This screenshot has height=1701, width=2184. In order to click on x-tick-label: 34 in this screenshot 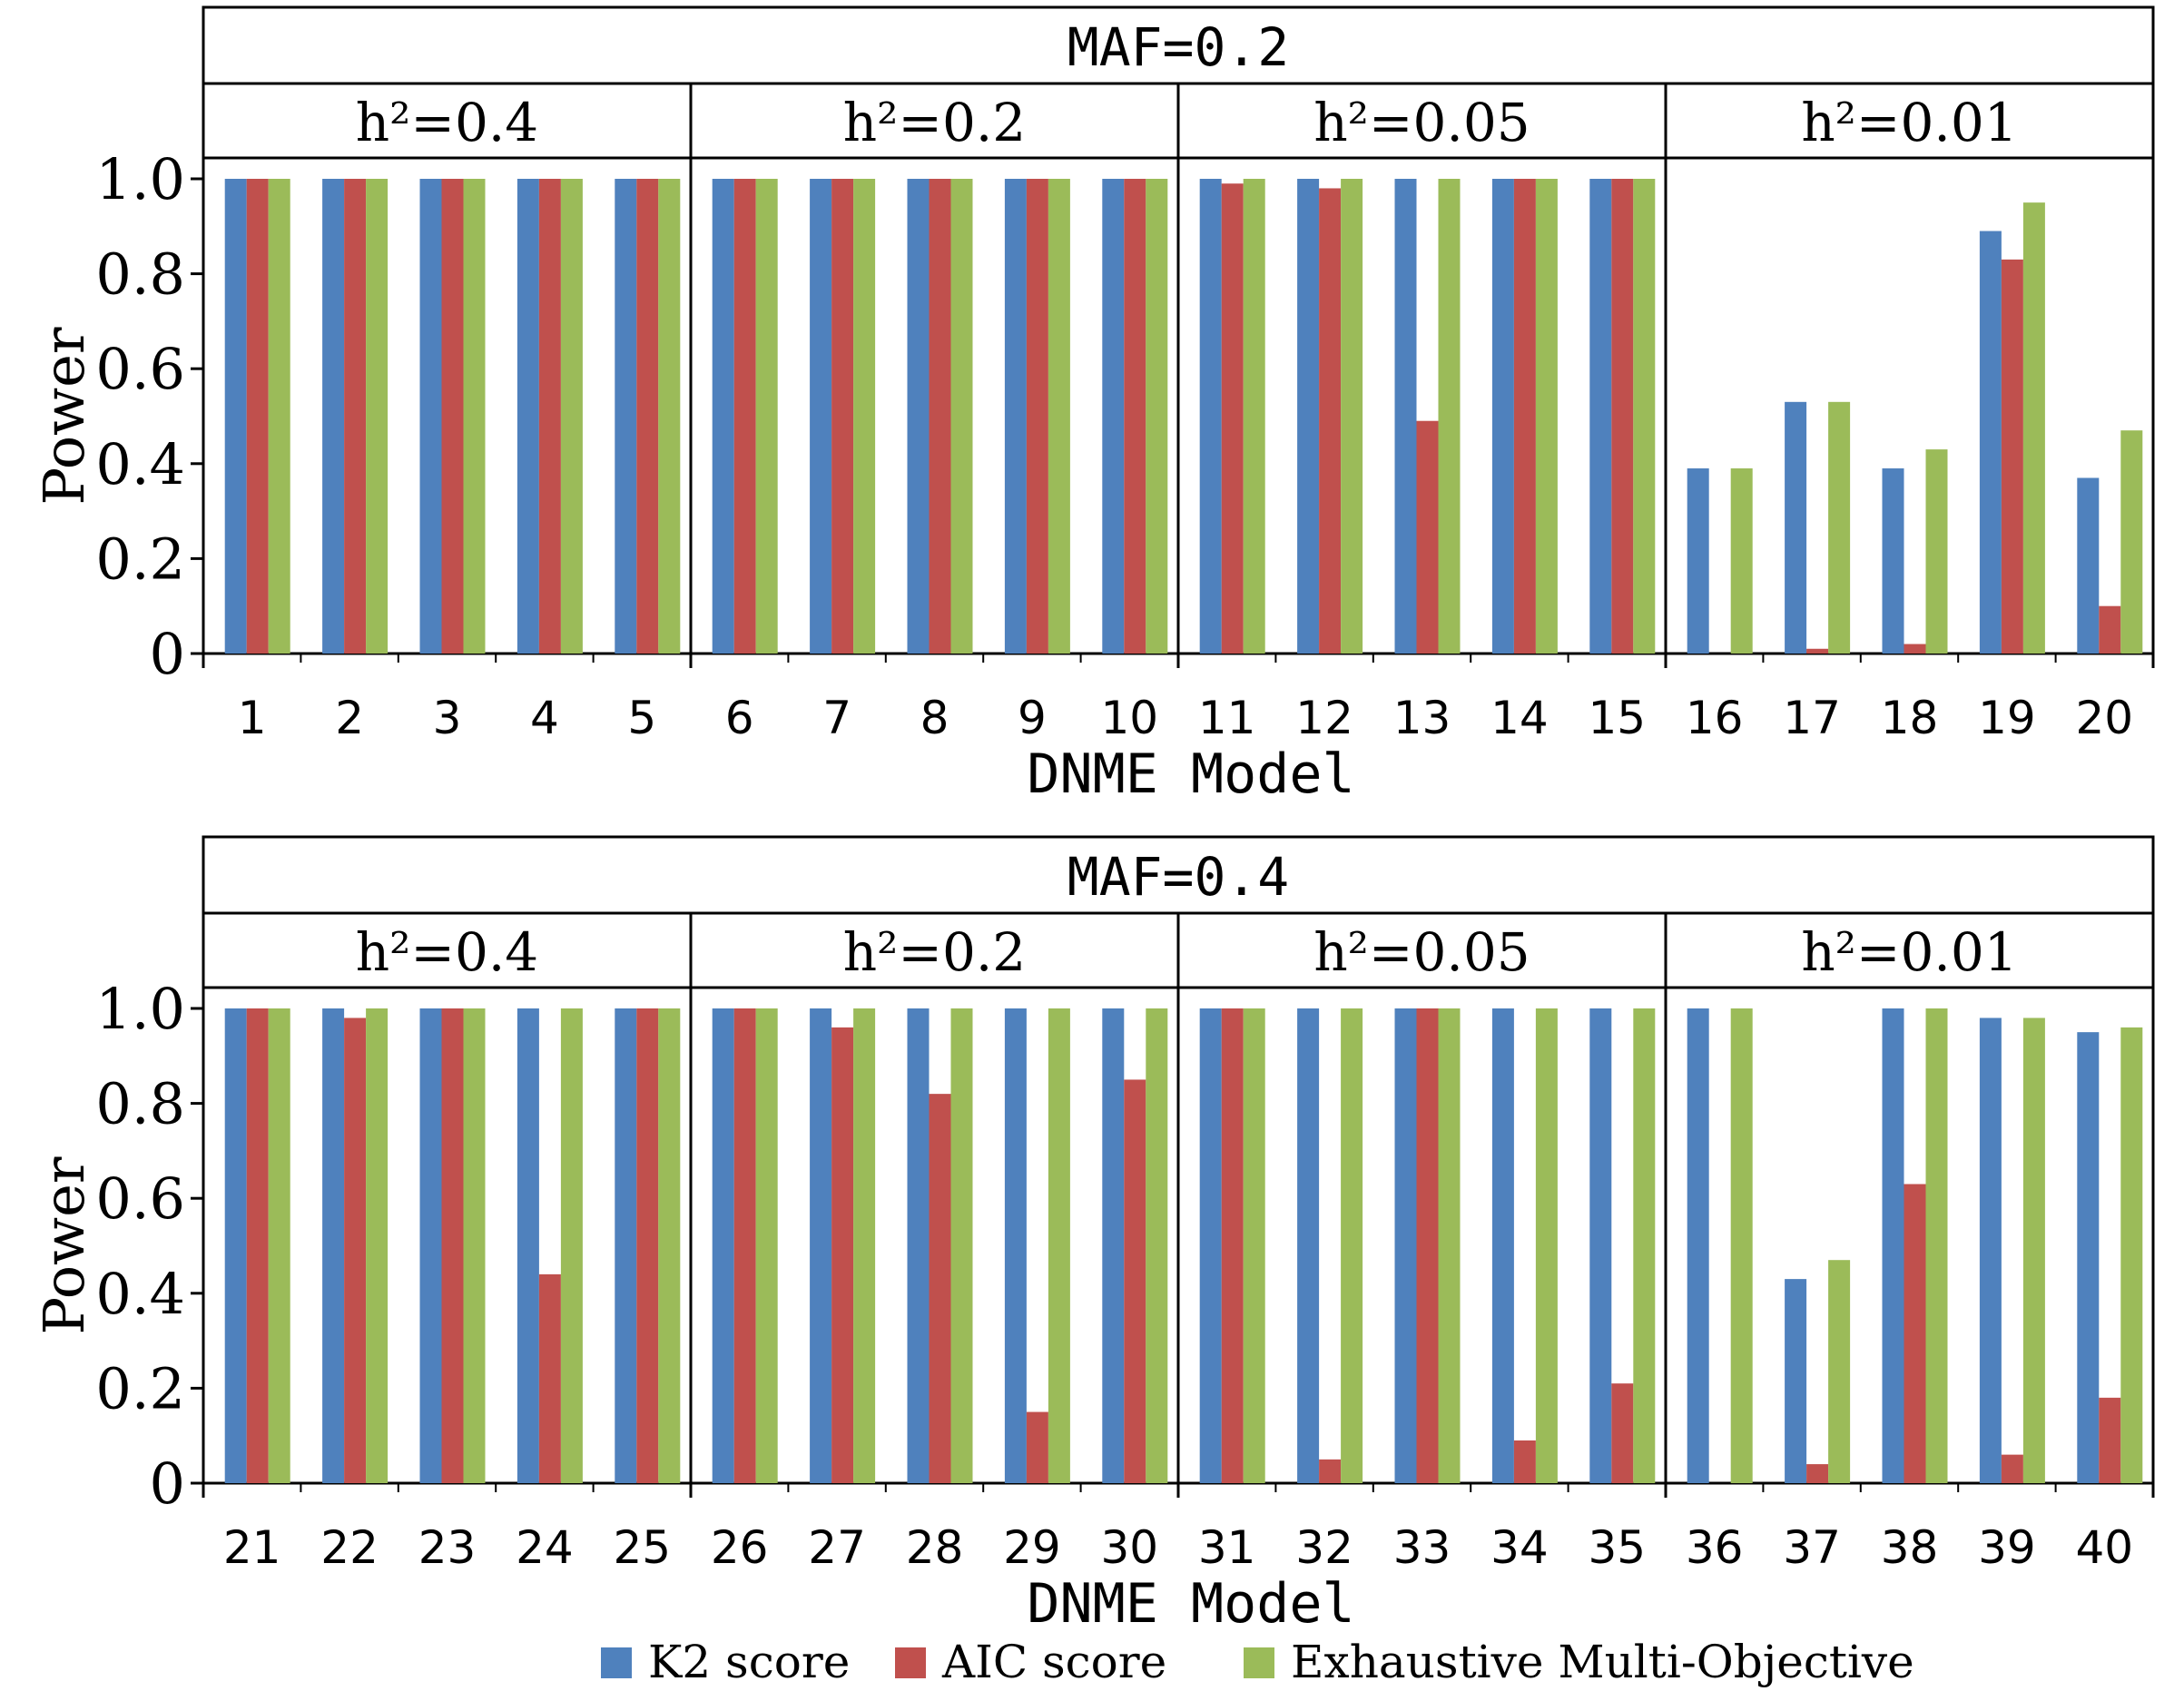, I will do `click(1520, 1547)`.